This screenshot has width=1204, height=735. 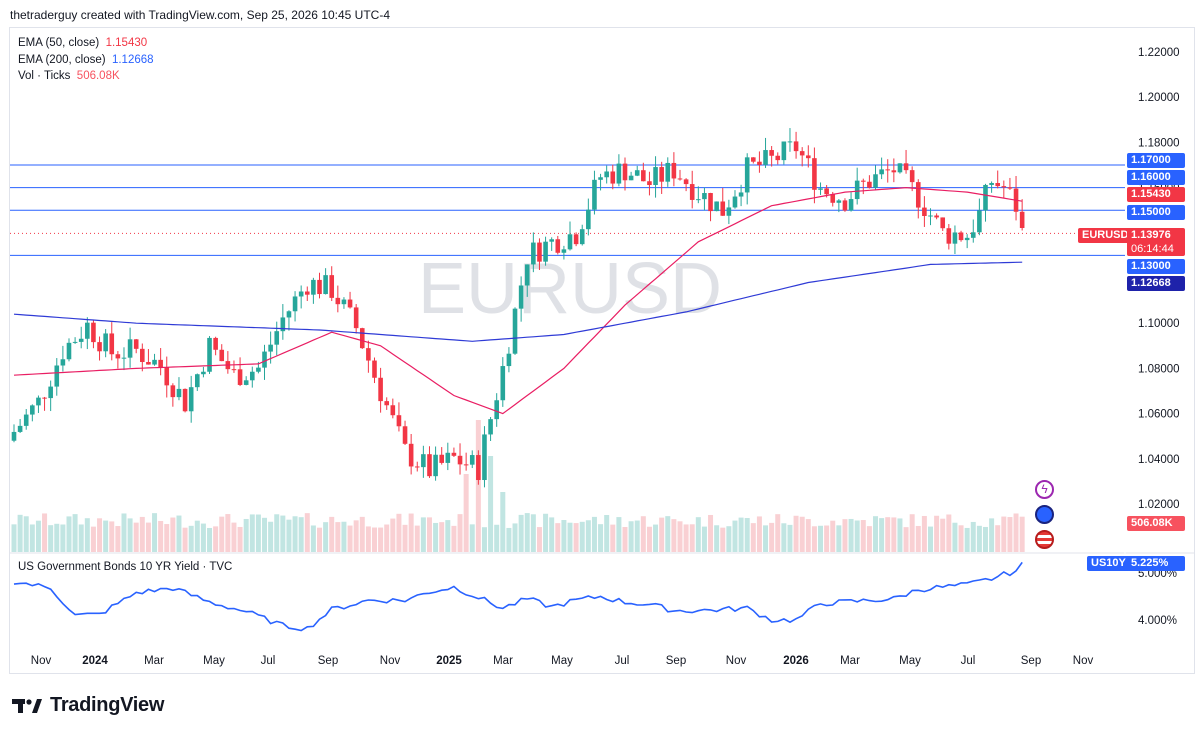 I want to click on legend-ema50: EMA (50, close) 1.15430, so click(x=86, y=43).